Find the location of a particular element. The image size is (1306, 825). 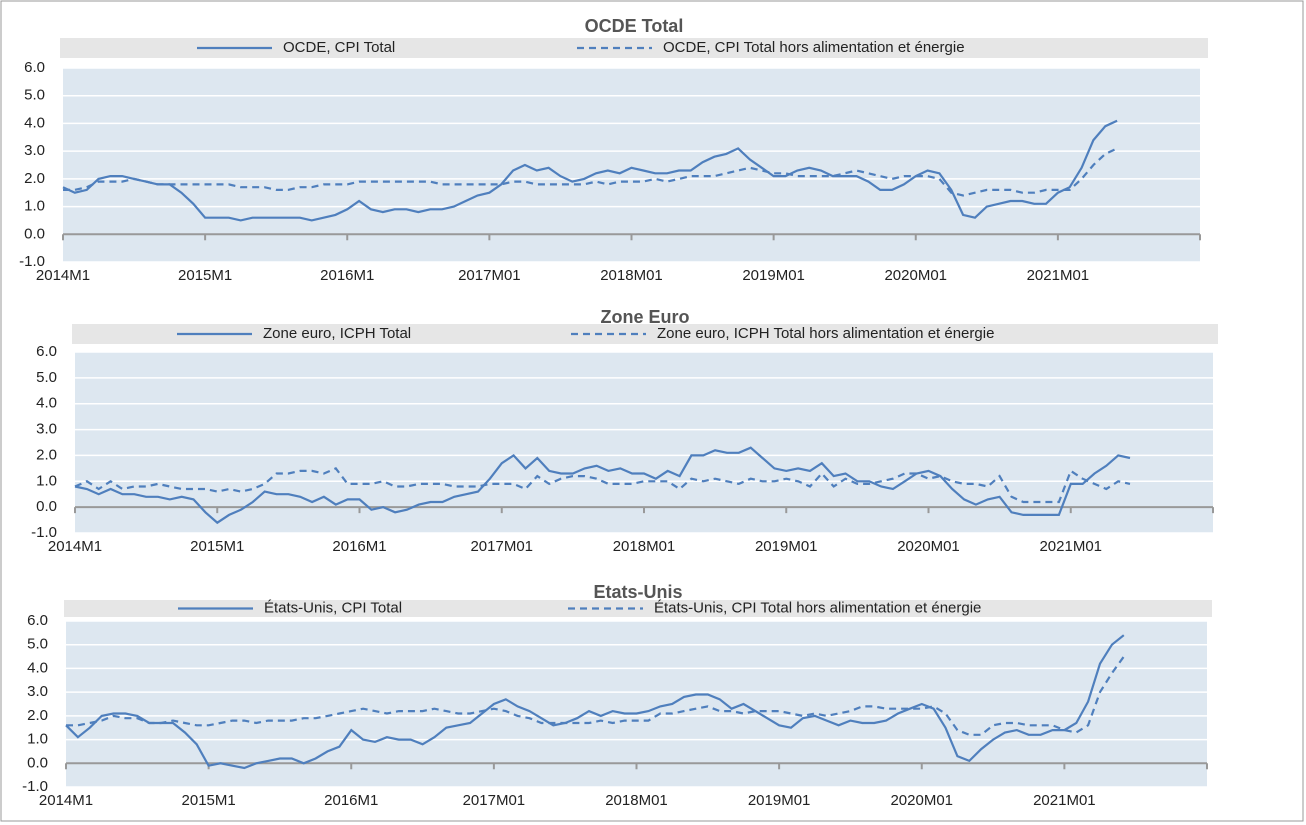

chart-title: Etats-Unis is located at coordinates (637, 592).